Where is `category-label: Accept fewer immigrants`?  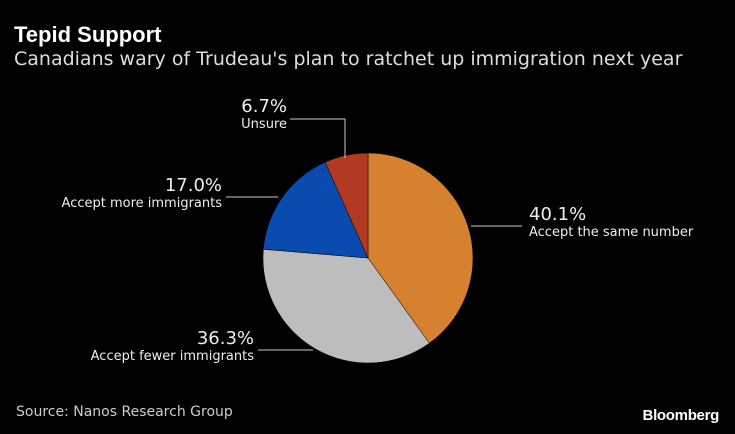 category-label: Accept fewer immigrants is located at coordinates (172, 356).